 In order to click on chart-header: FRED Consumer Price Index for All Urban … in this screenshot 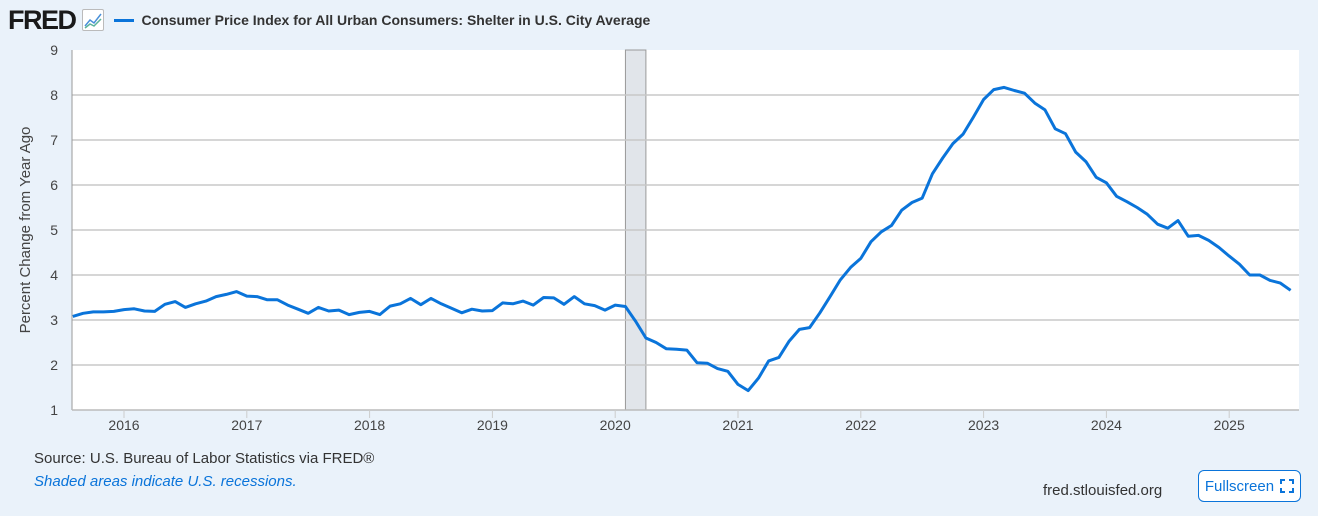, I will do `click(329, 19)`.